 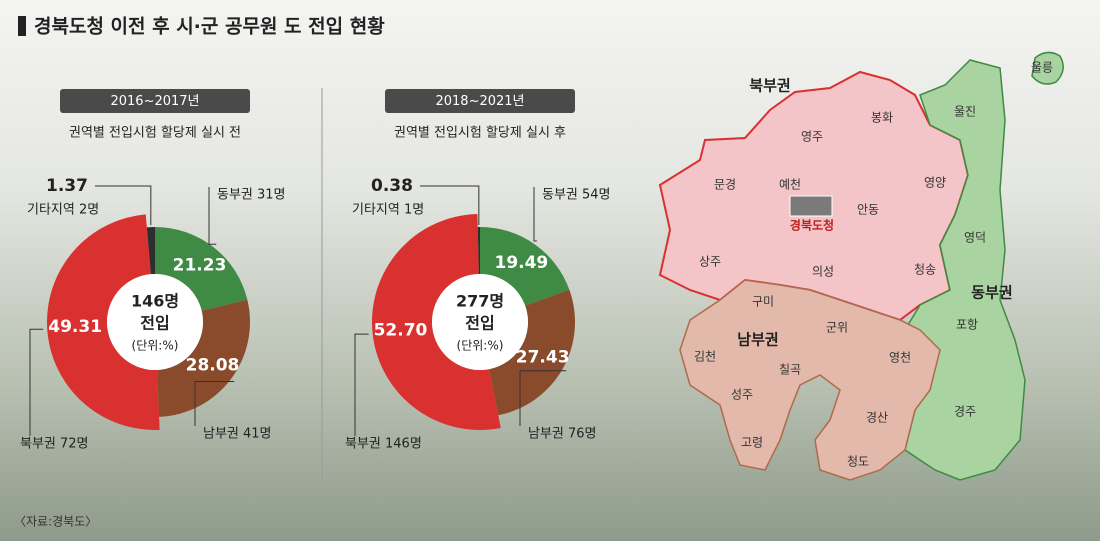 I want to click on region-label: 문경, so click(x=725, y=185).